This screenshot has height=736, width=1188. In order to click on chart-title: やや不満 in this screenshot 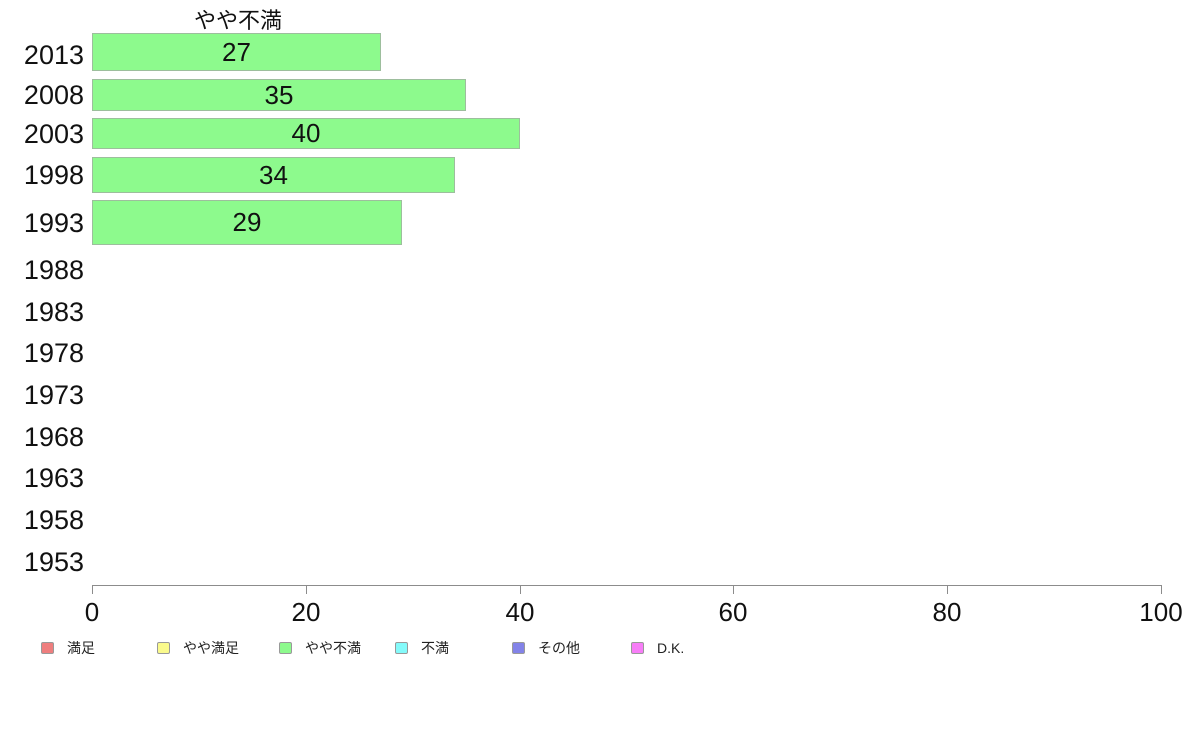, I will do `click(238, 20)`.